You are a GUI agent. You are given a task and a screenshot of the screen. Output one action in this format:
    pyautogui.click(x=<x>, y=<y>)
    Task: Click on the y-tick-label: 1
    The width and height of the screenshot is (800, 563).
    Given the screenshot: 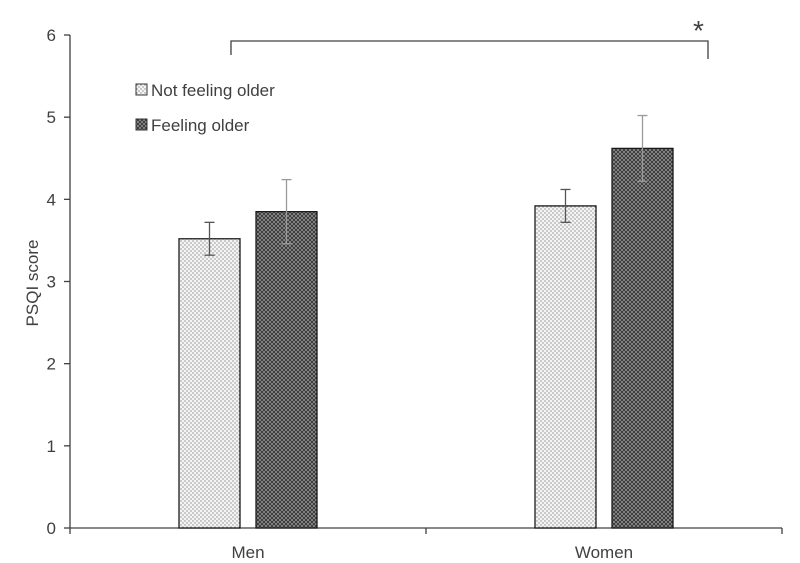 What is the action you would take?
    pyautogui.click(x=51, y=446)
    